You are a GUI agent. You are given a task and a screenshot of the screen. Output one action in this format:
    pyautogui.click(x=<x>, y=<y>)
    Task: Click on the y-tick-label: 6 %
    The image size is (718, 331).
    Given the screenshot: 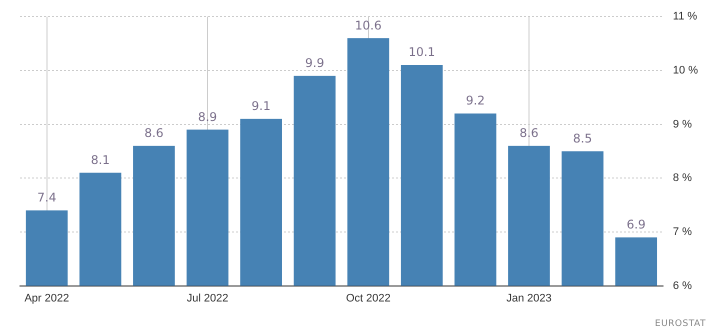 What is the action you would take?
    pyautogui.click(x=682, y=286)
    